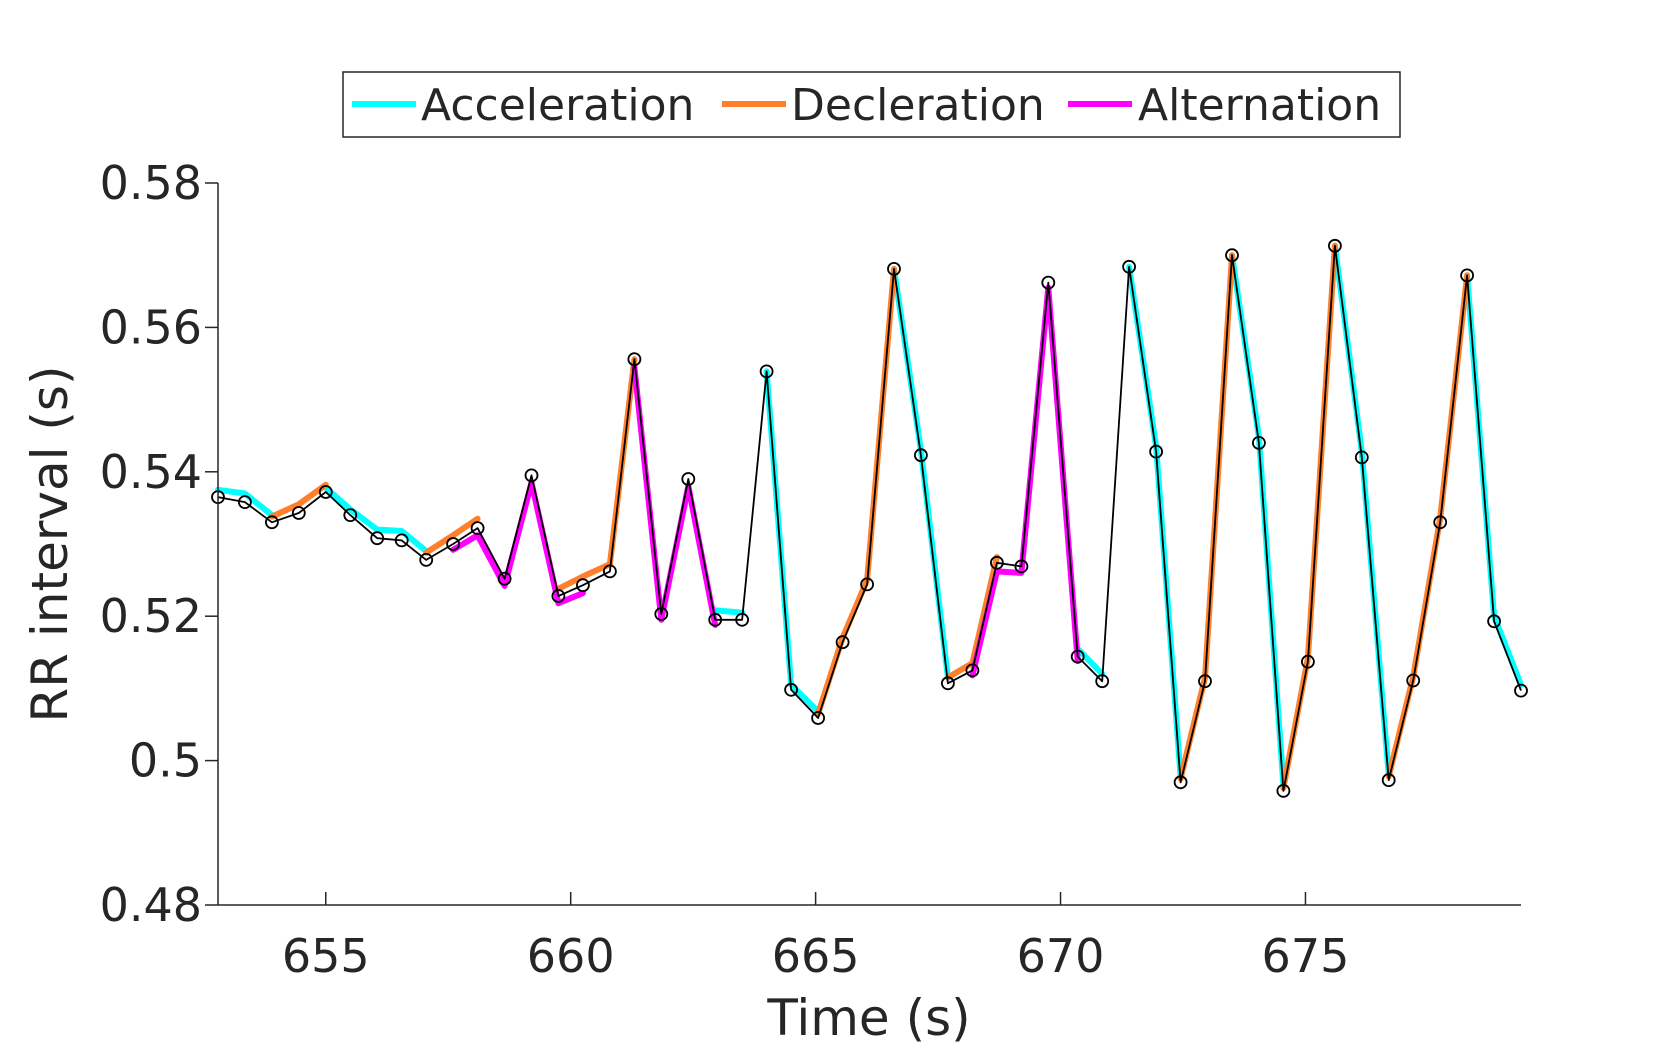 Image resolution: width=1667 pixels, height=1042 pixels. I want to click on y-tick-label-0: 0.48, so click(151, 905).